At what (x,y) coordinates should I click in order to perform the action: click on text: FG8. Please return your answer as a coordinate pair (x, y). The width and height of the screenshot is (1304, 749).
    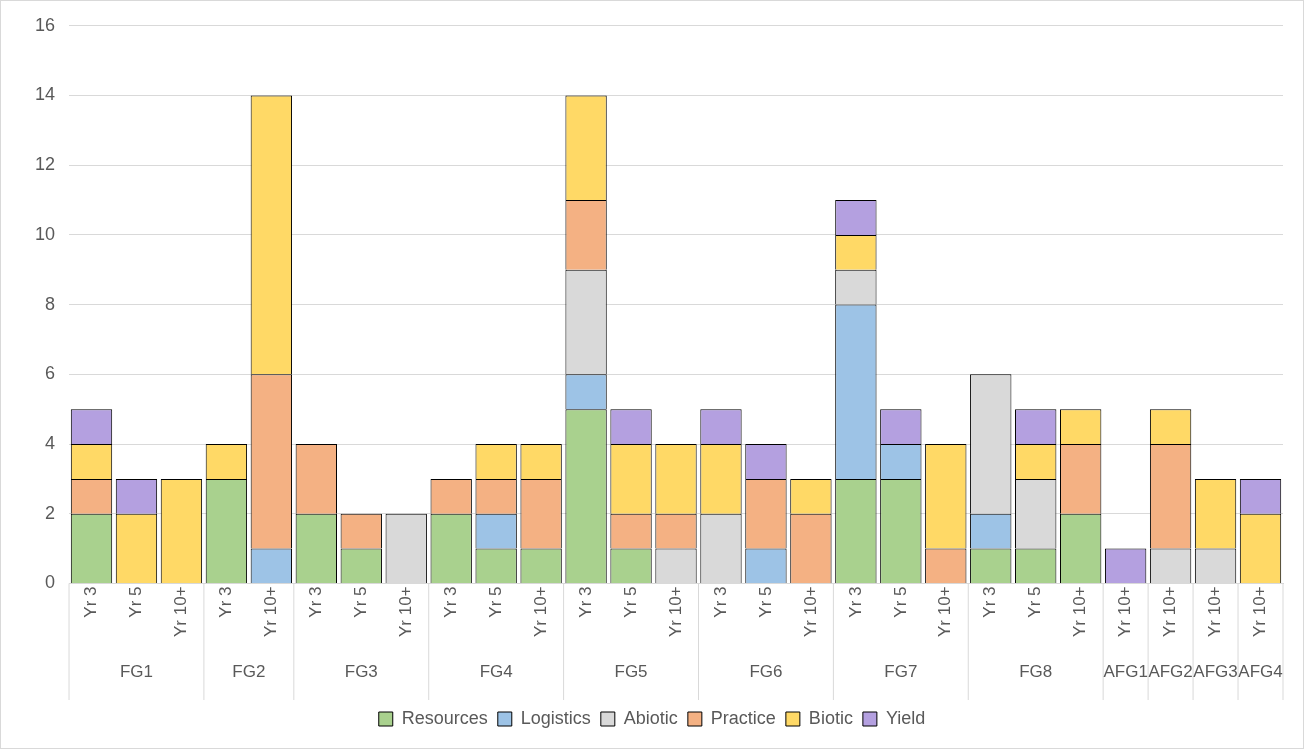
    Looking at the image, I should click on (1036, 671).